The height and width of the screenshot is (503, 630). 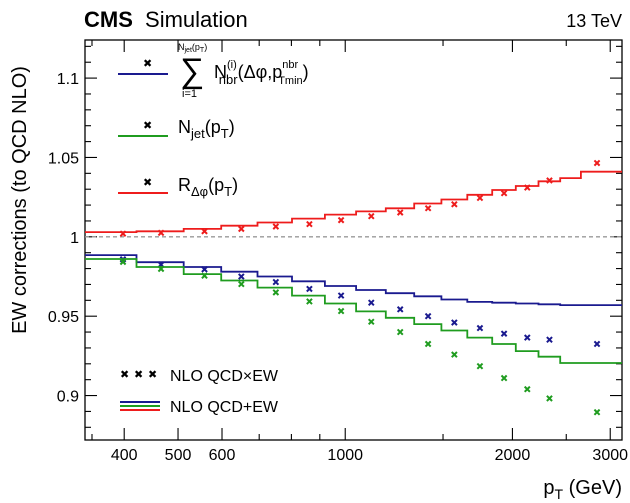 I want to click on series-step-line-blue, so click(x=353, y=280).